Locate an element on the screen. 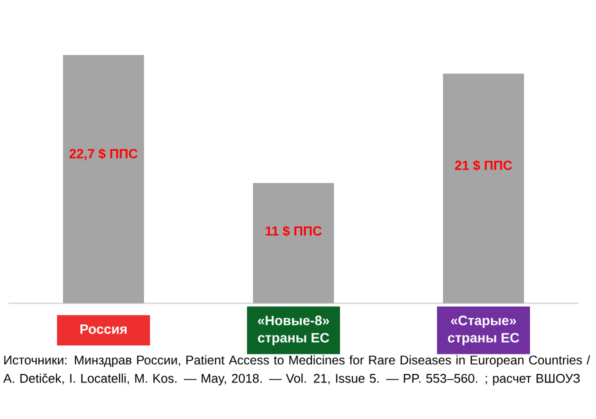 This screenshot has width=596, height=419. data-label: 11 $ ППС is located at coordinates (294, 231).